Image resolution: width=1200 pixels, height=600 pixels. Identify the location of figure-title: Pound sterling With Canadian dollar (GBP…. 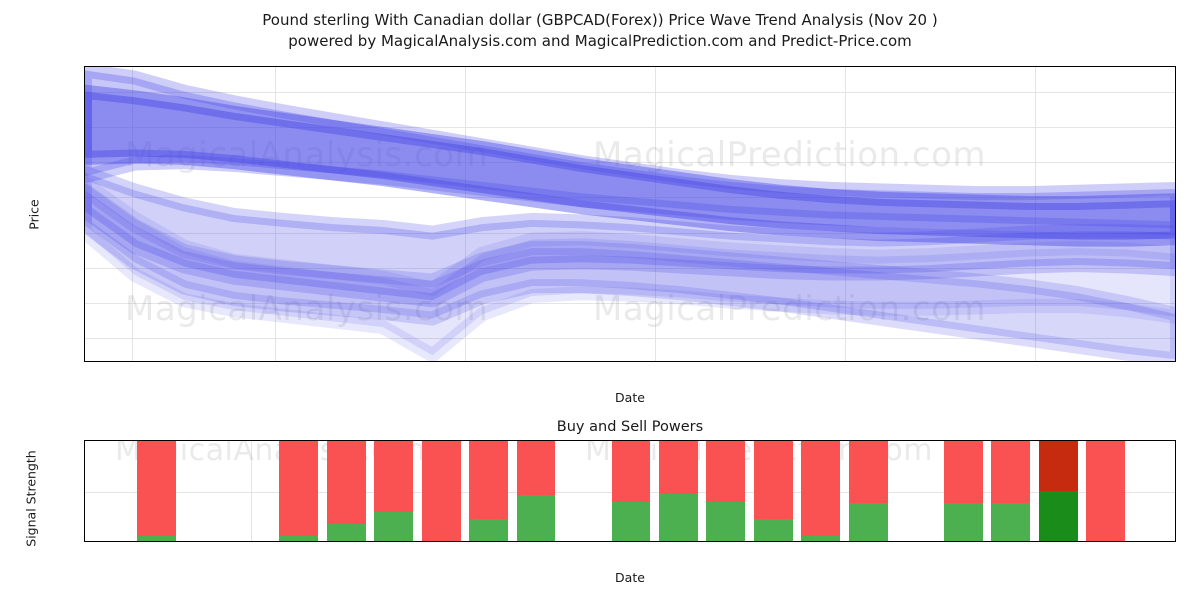
(600, 31).